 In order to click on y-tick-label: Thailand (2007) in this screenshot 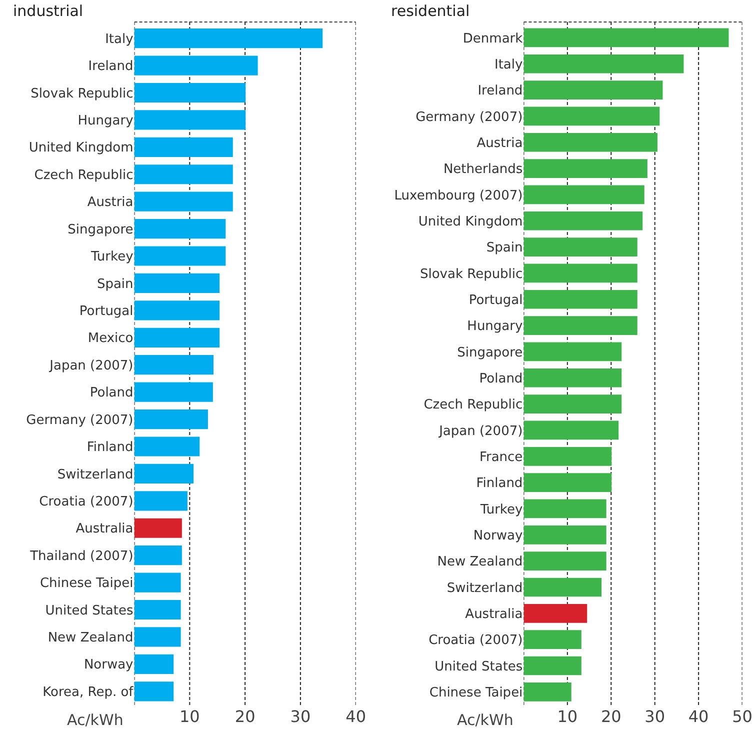, I will do `click(81, 556)`.